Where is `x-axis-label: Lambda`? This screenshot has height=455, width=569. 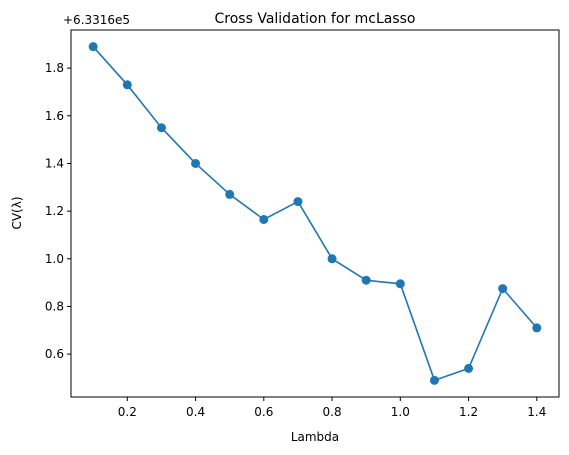 x-axis-label: Lambda is located at coordinates (315, 437).